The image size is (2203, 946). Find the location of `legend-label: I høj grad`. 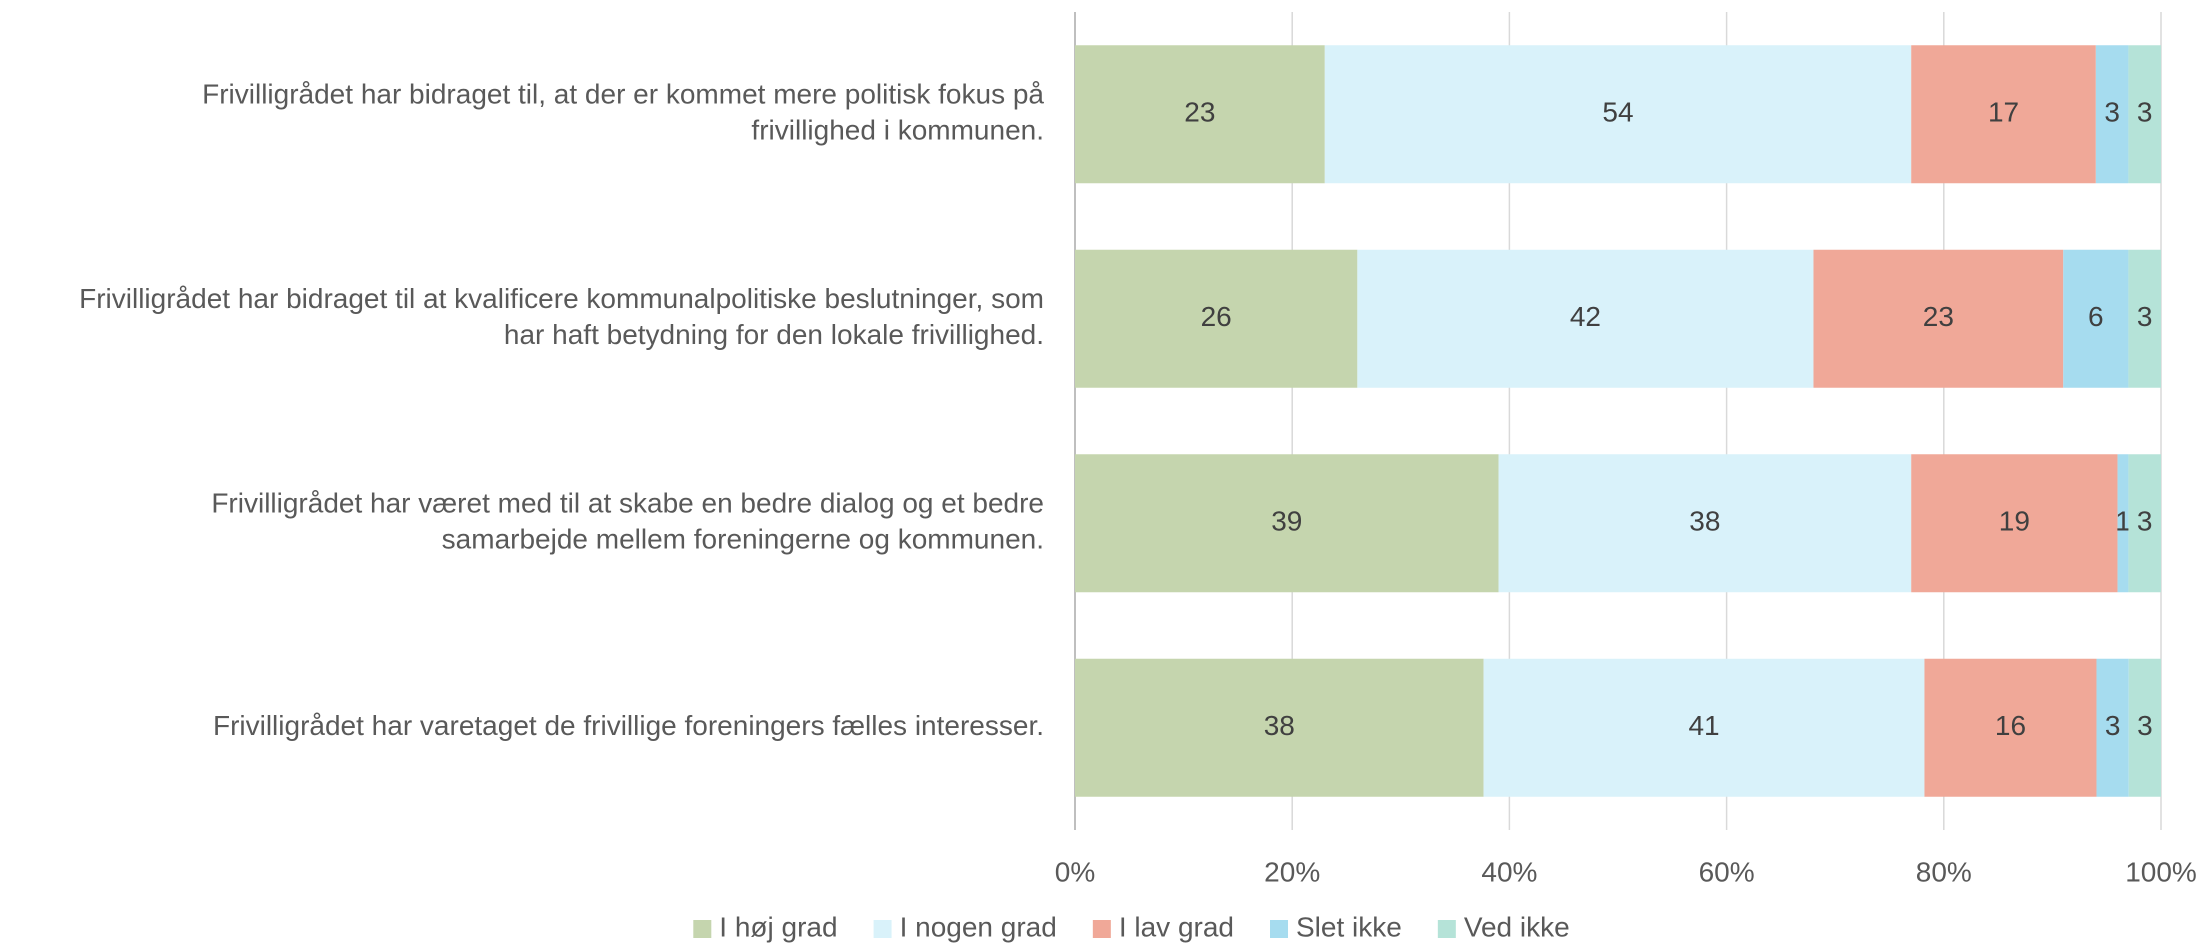

legend-label: I høj grad is located at coordinates (778, 926).